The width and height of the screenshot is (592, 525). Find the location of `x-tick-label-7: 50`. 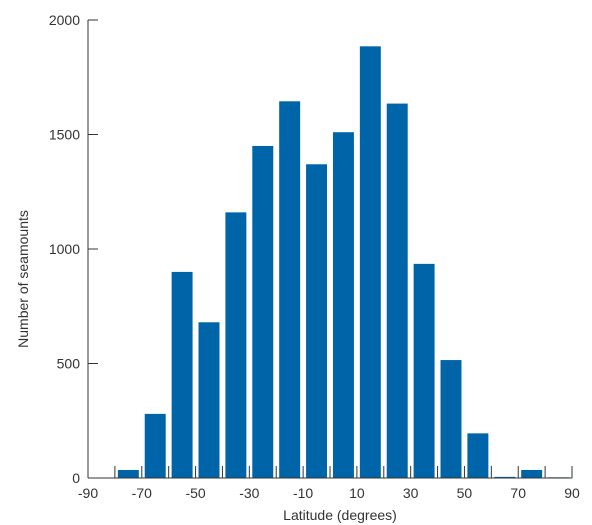

x-tick-label-7: 50 is located at coordinates (465, 493).